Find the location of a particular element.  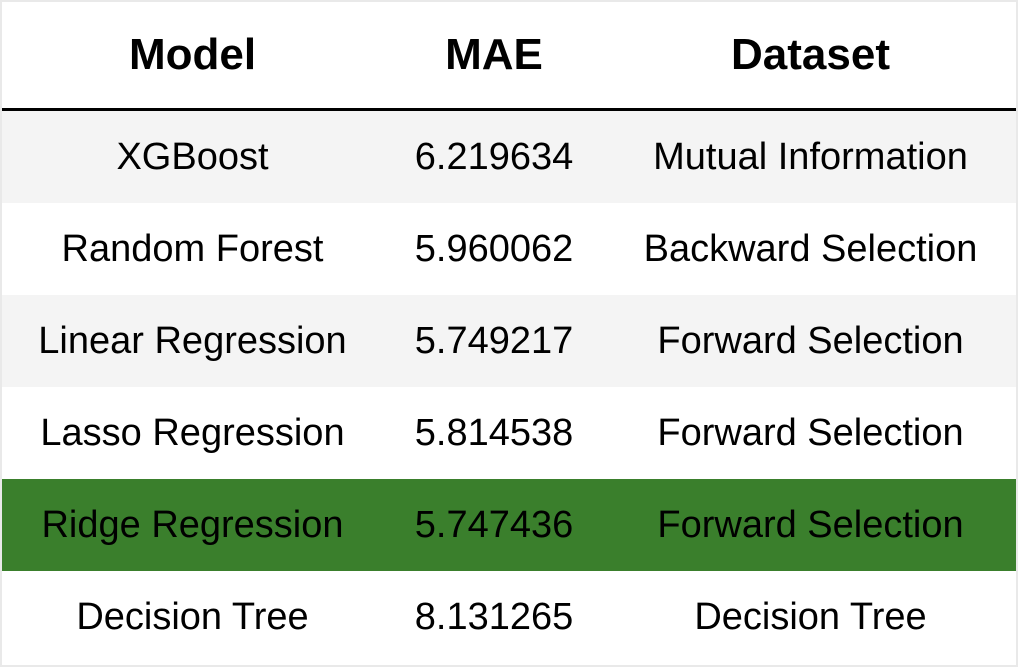

cell-mae: 5.814538 is located at coordinates (494, 433).